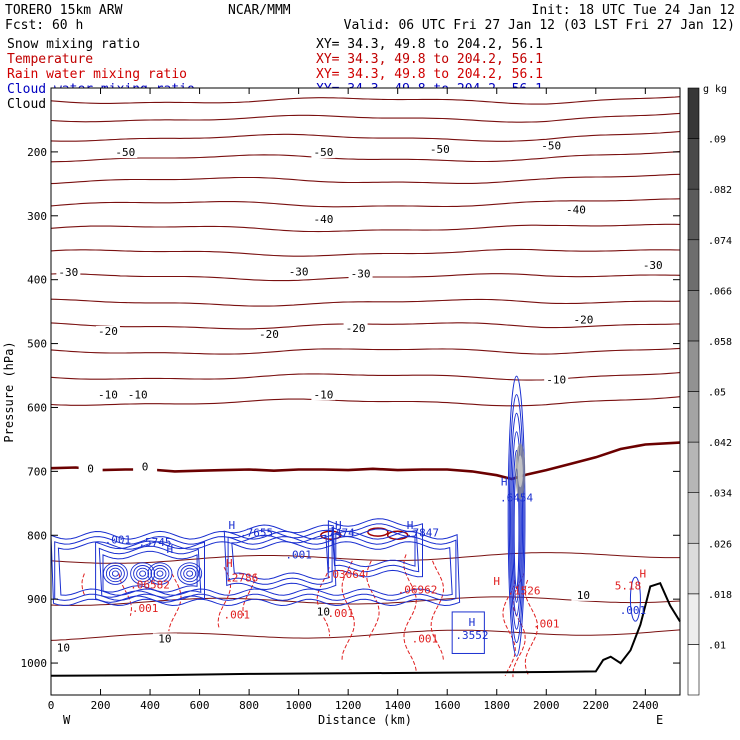 The image size is (740, 740). I want to click on y-tick-label: 400, so click(37, 280).